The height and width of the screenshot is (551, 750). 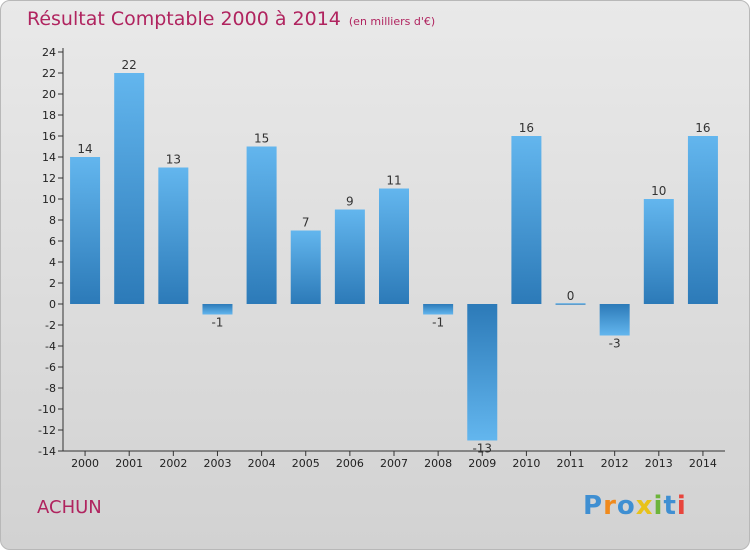 What do you see at coordinates (614, 320) in the screenshot?
I see `bar-2012` at bounding box center [614, 320].